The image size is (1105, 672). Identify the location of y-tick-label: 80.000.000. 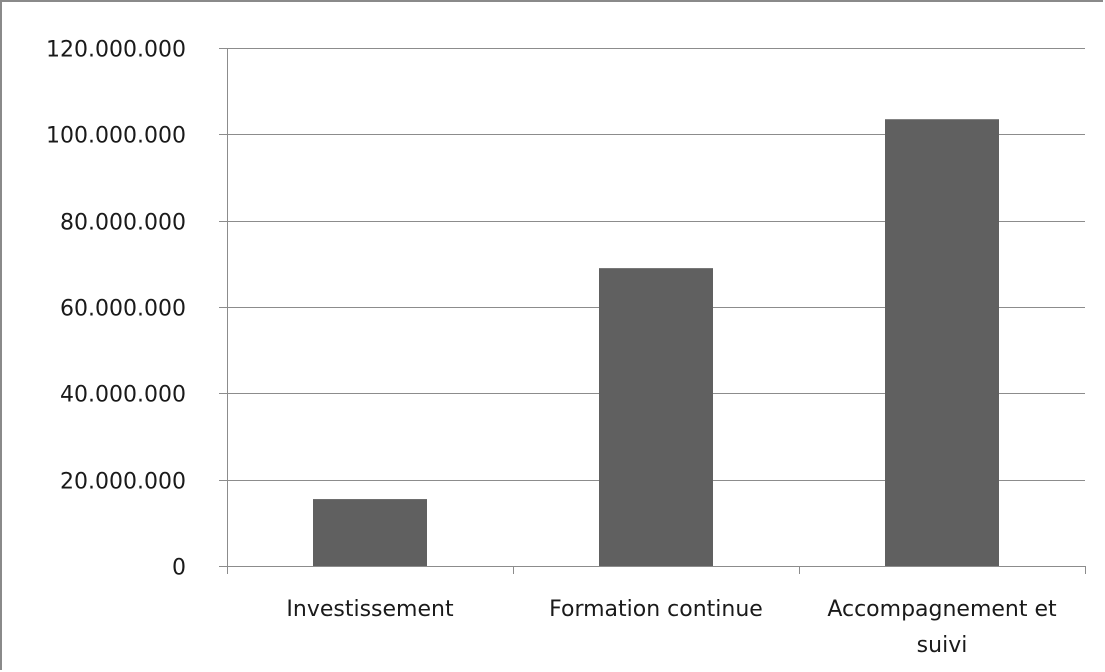
(123, 223).